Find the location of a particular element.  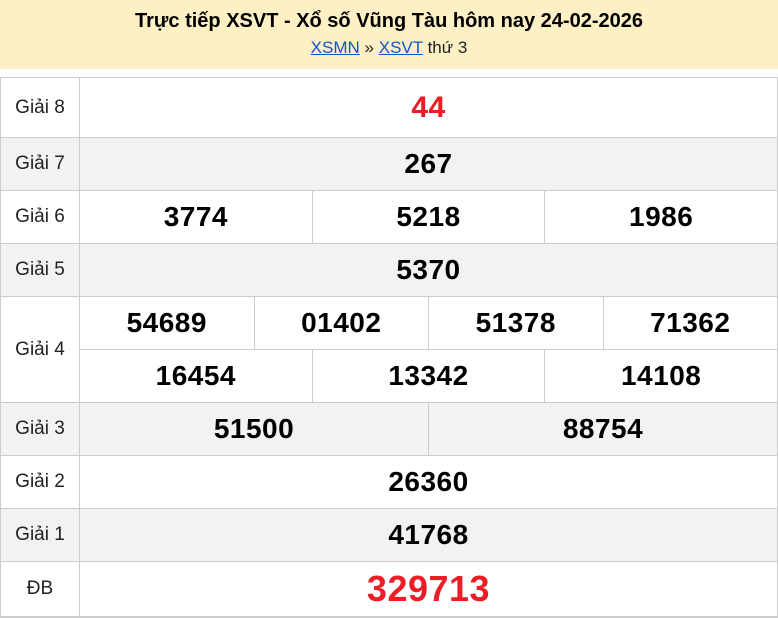

prize-number: 13342 is located at coordinates (428, 376).